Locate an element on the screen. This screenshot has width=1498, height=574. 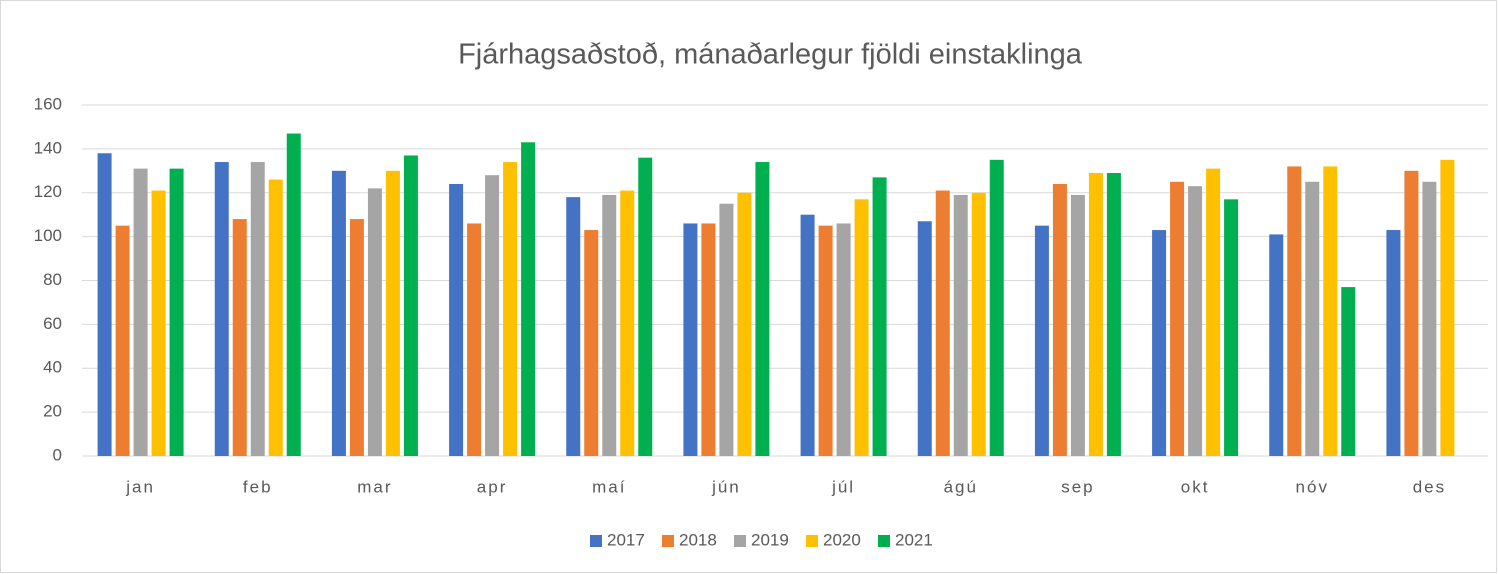
y-tick-label: 60 is located at coordinates (52, 323).